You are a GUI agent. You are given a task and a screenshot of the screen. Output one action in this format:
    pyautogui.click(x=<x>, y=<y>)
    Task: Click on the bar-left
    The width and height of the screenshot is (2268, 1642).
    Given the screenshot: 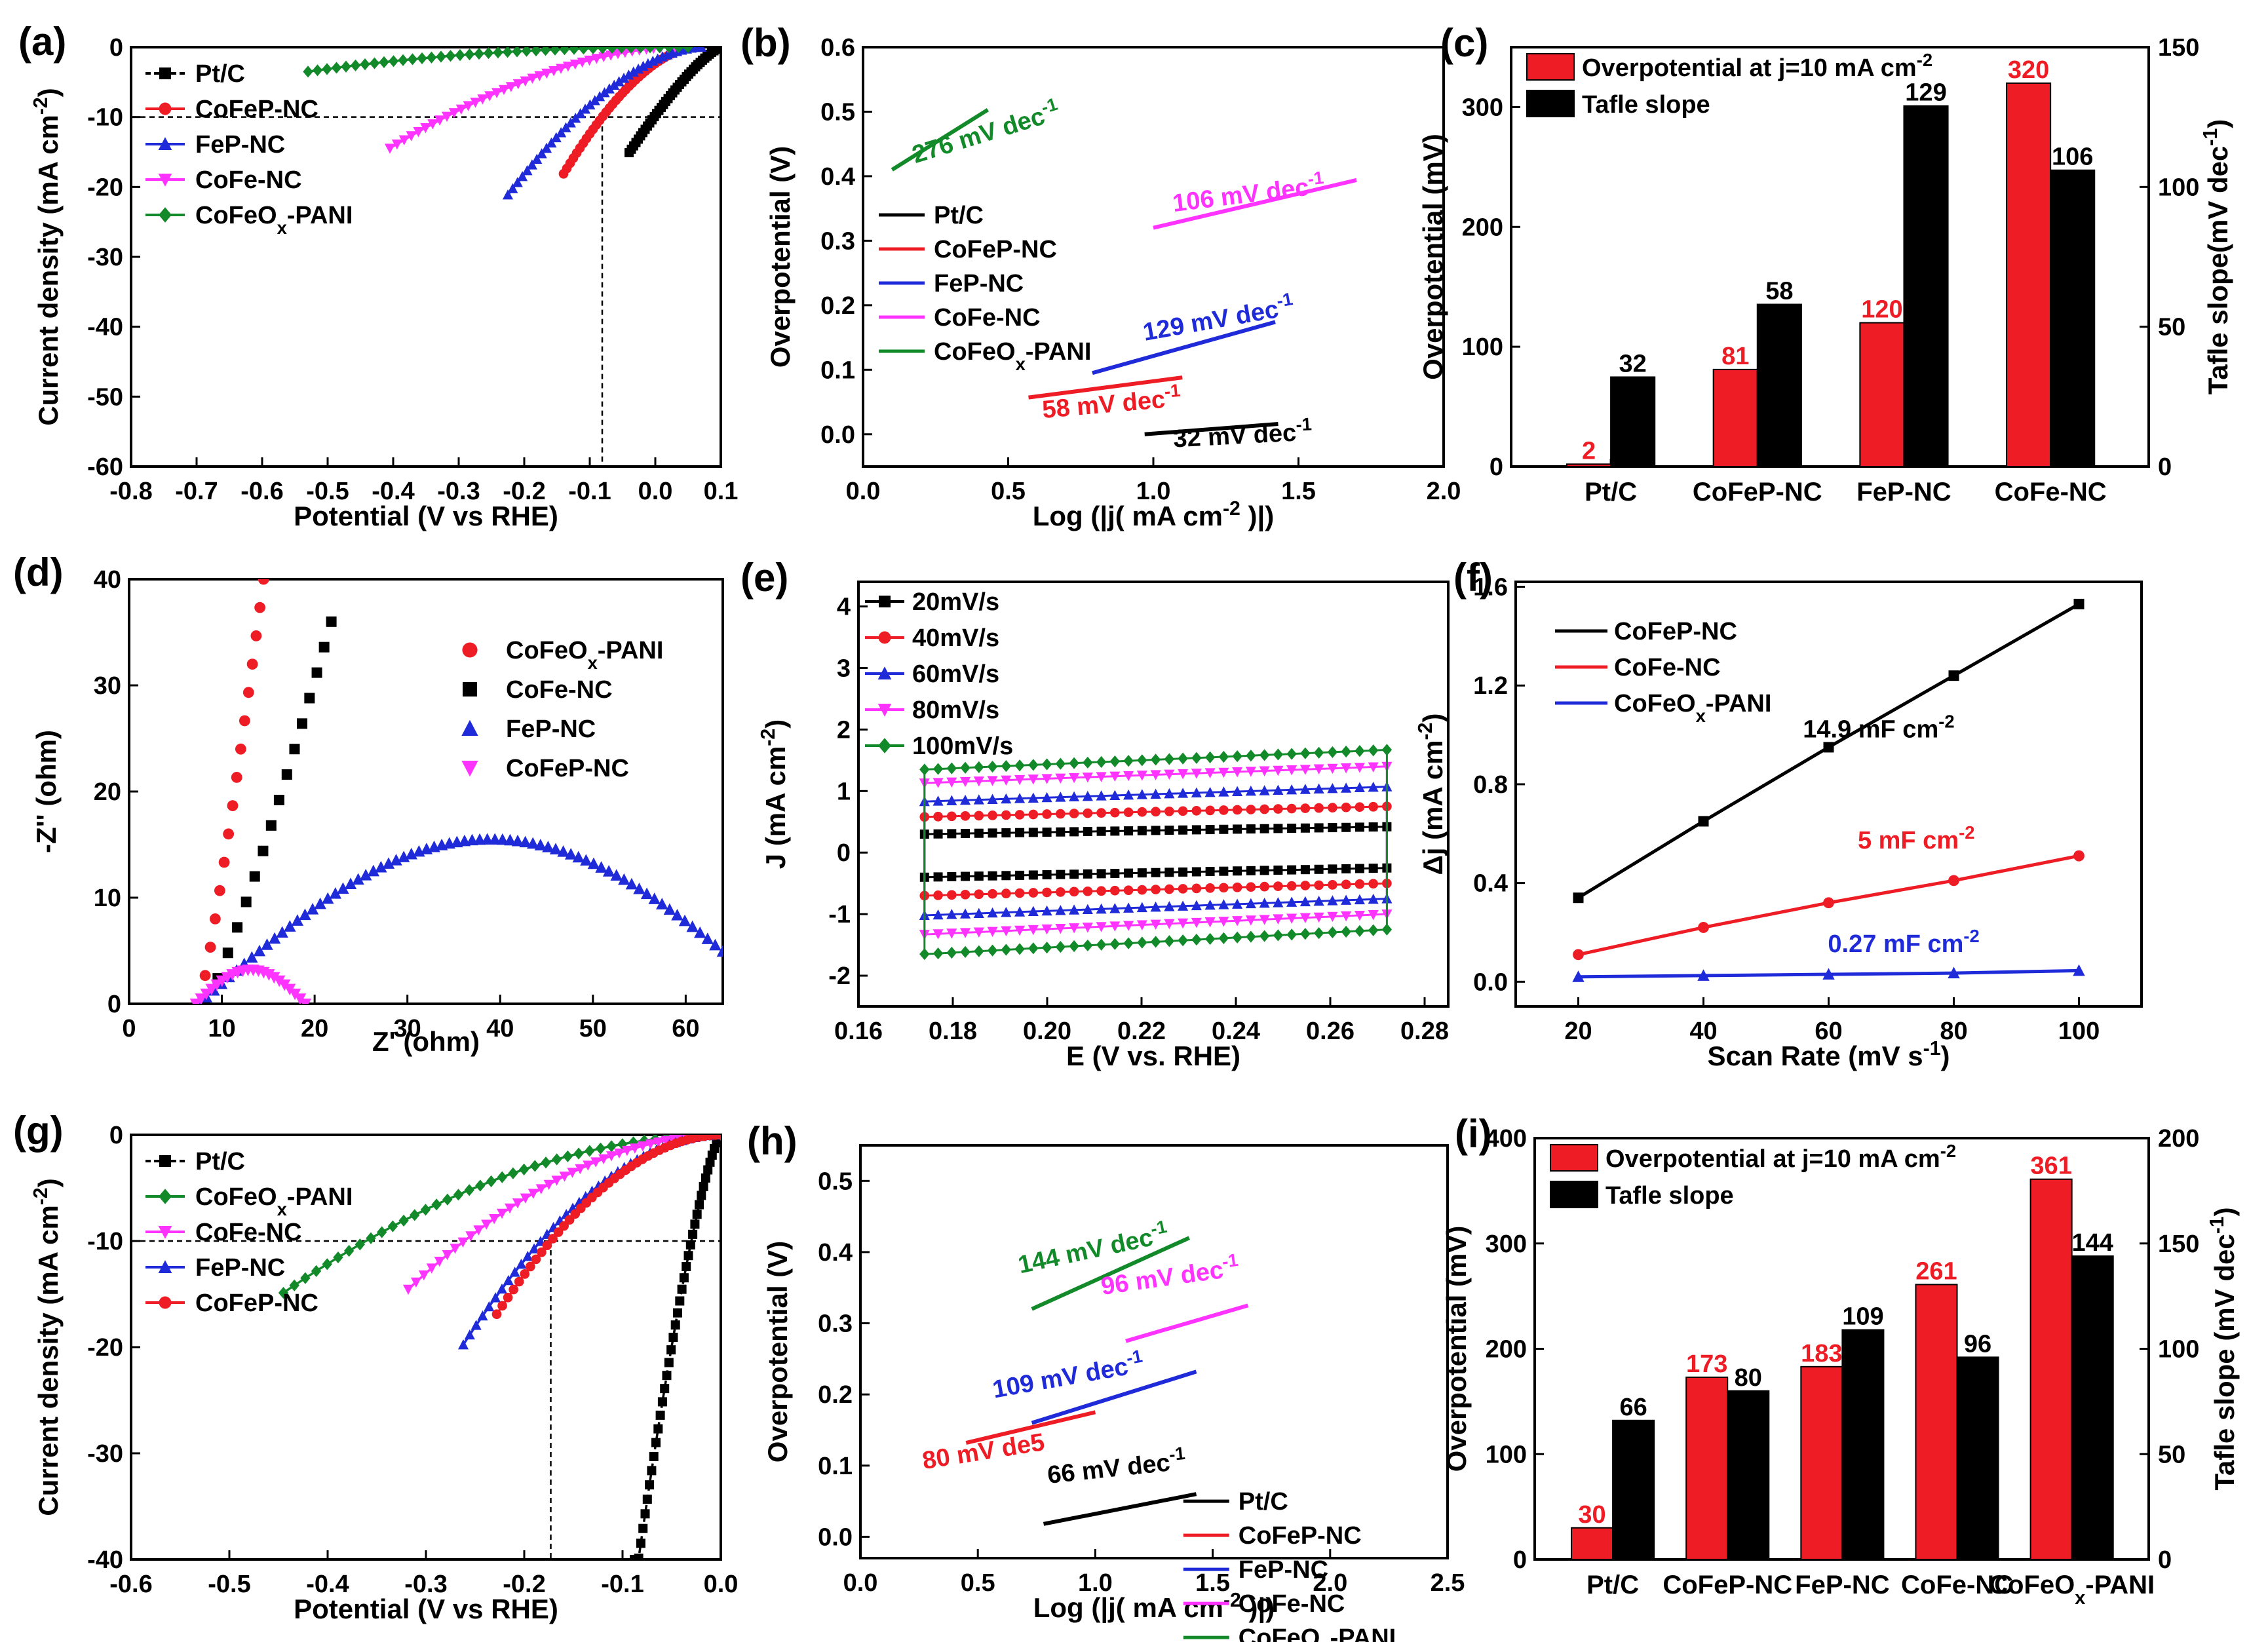 What is the action you would take?
    pyautogui.click(x=2029, y=275)
    